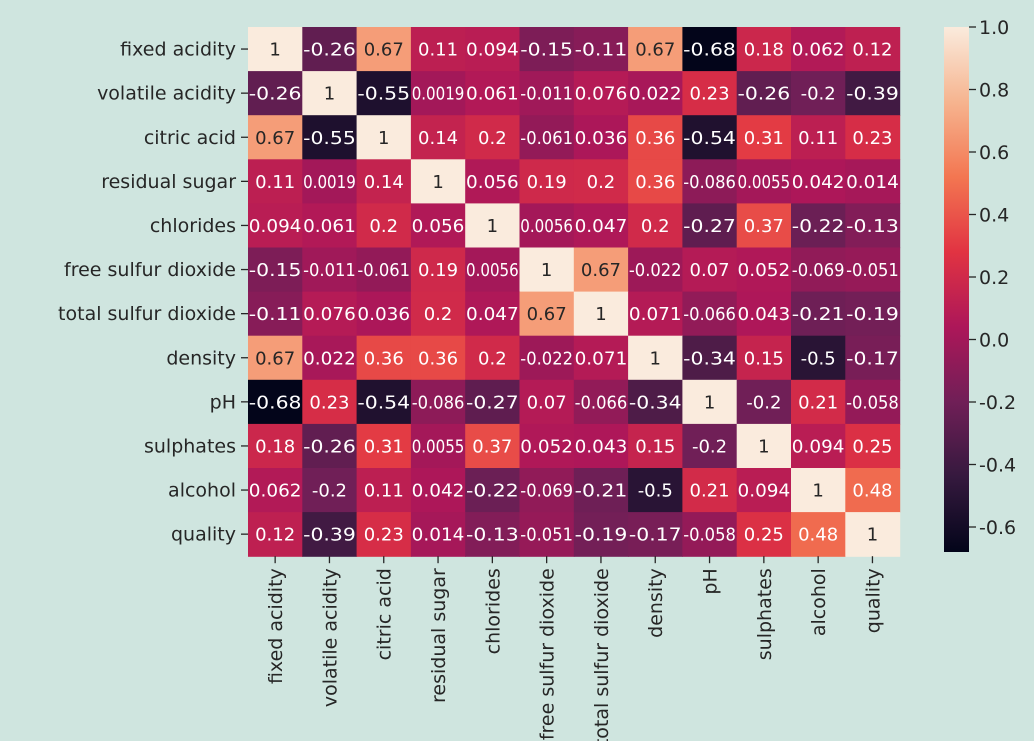  What do you see at coordinates (276, 626) in the screenshot?
I see `x-tick-label: fixed acidity` at bounding box center [276, 626].